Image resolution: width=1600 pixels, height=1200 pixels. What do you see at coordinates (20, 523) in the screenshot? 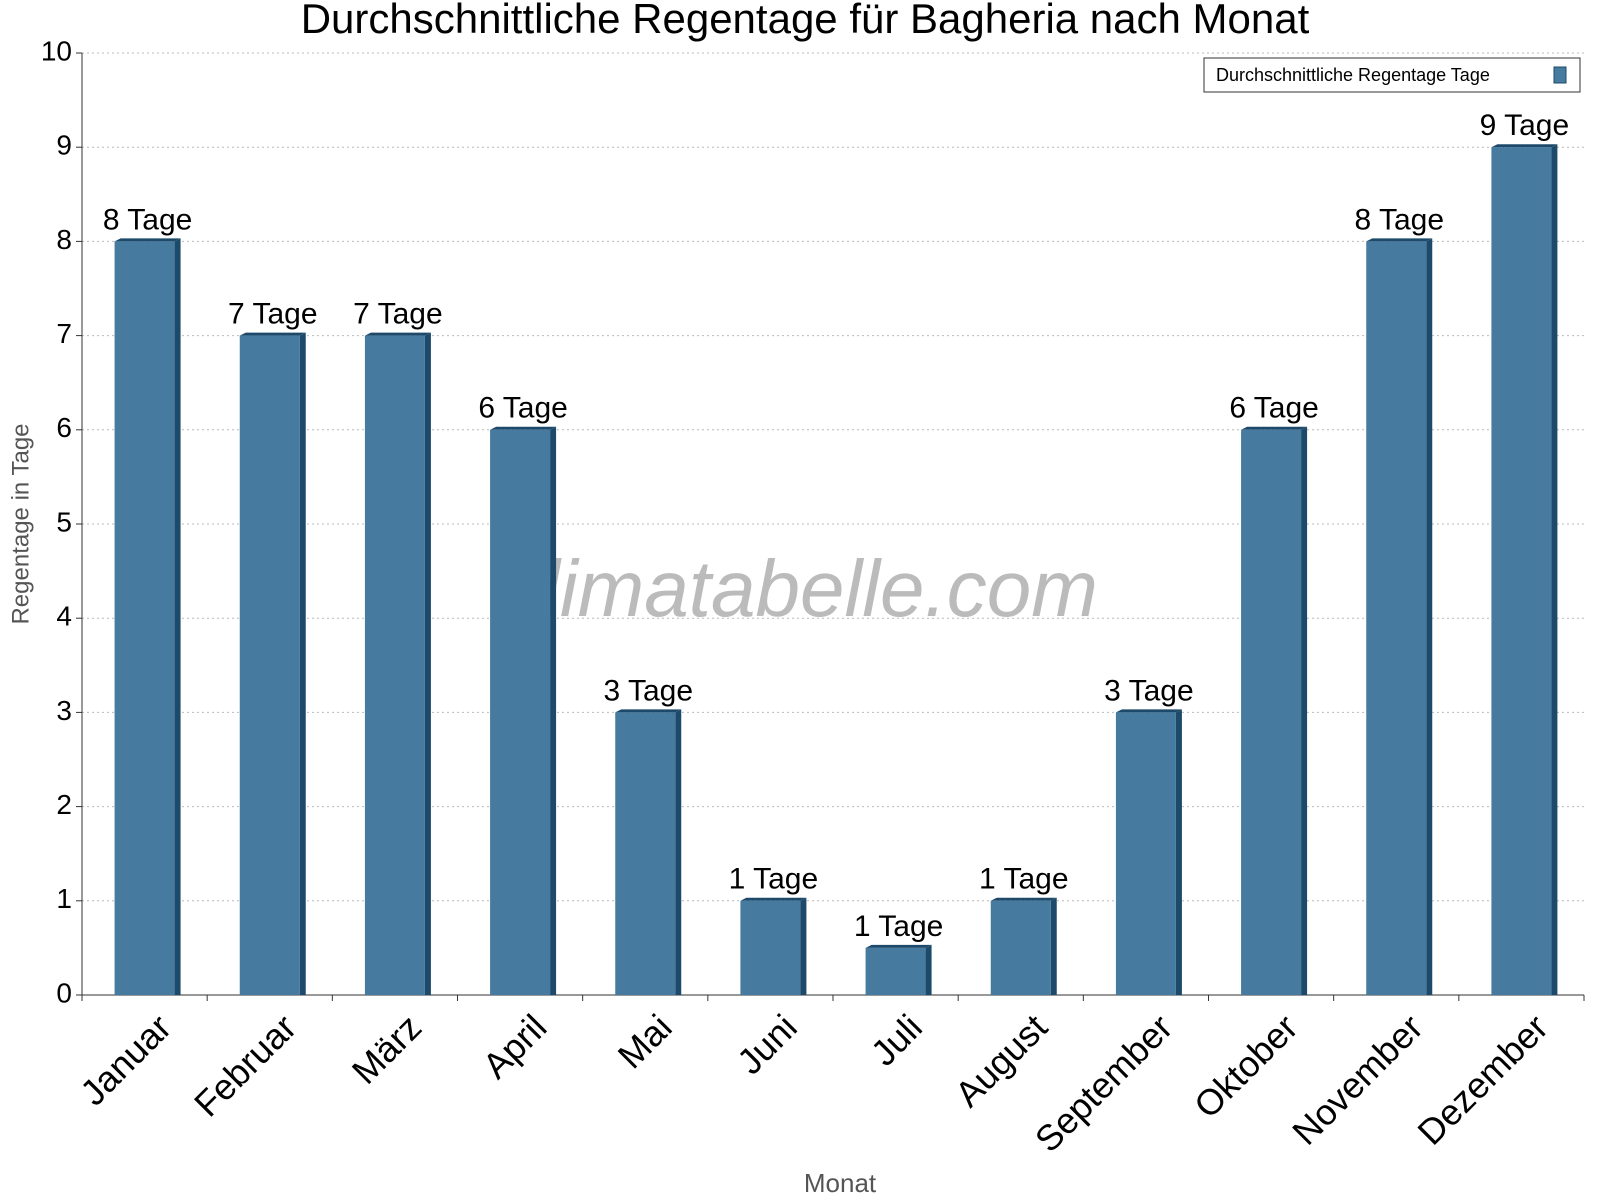
I see `y-axis-title: Regentage in Tage` at bounding box center [20, 523].